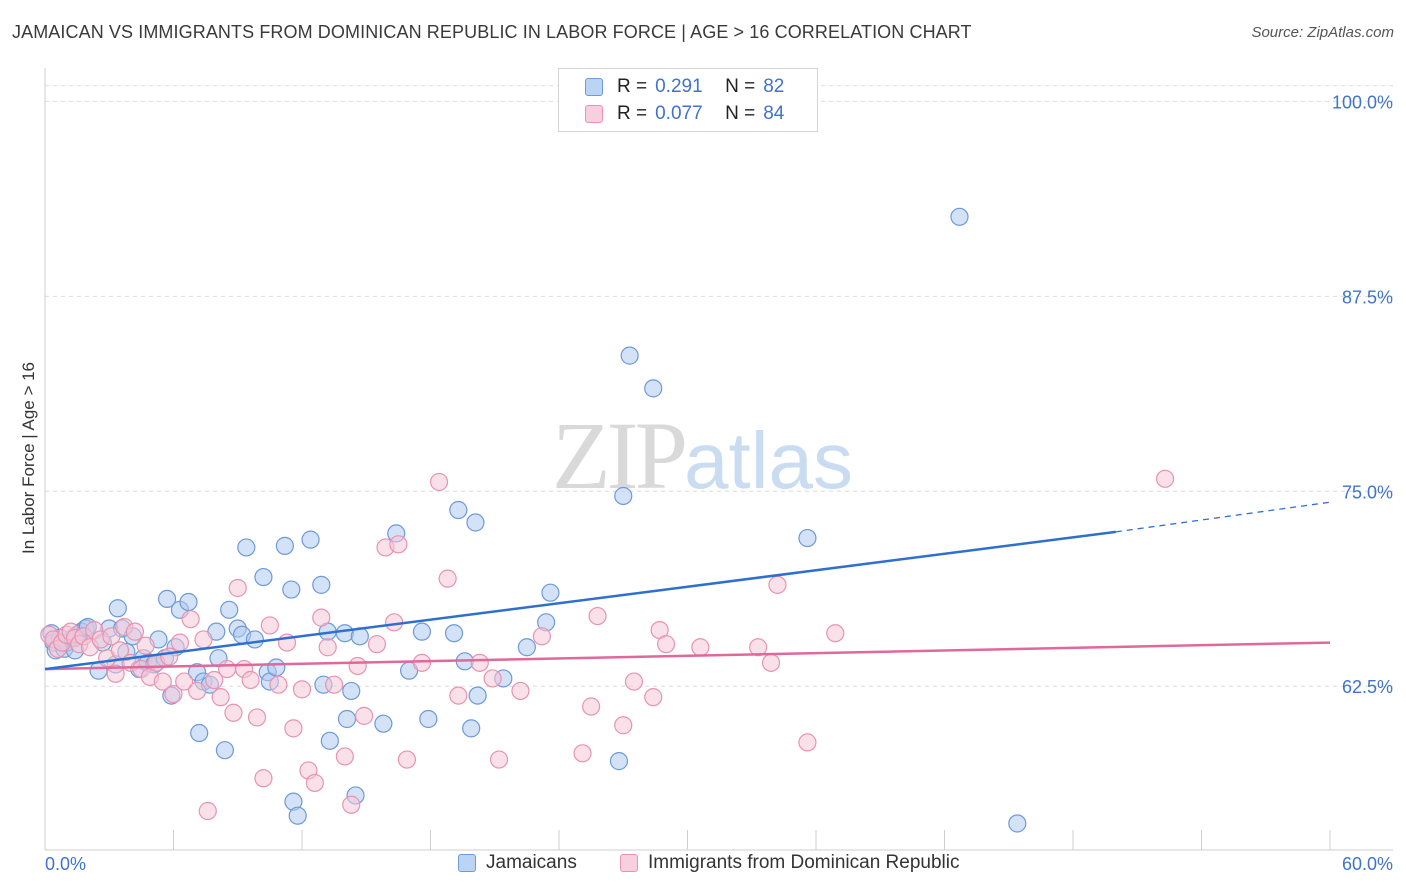  What do you see at coordinates (688, 100) in the screenshot?
I see `legend: R = 0.291 N = 82 R = 0.077 N = 84` at bounding box center [688, 100].